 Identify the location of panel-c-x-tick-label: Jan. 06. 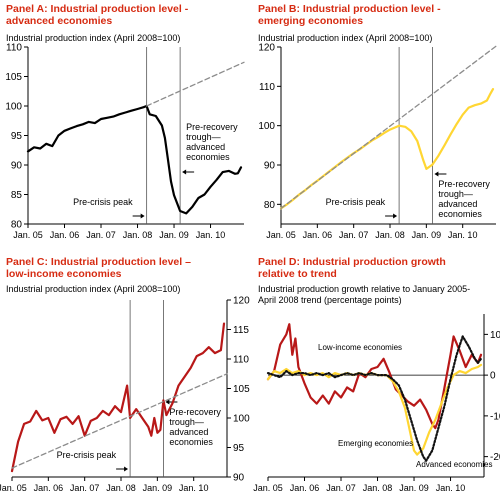
(49, 488).